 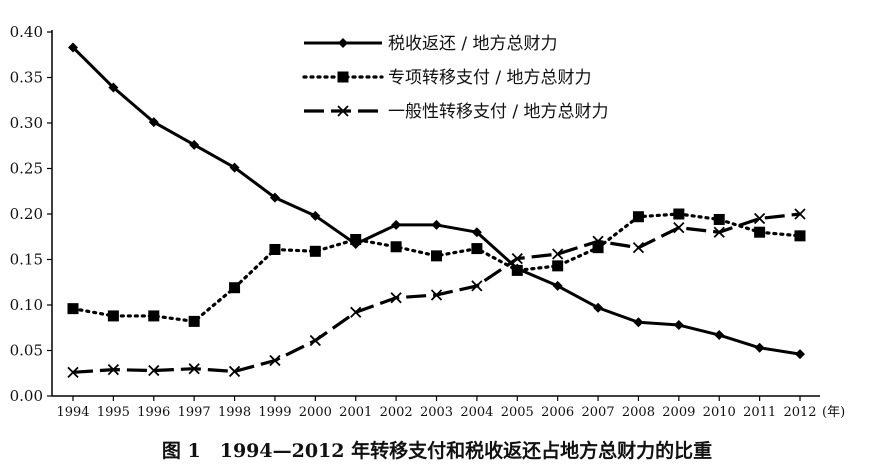 What do you see at coordinates (598, 412) in the screenshot?
I see `x-tick-label: 2007` at bounding box center [598, 412].